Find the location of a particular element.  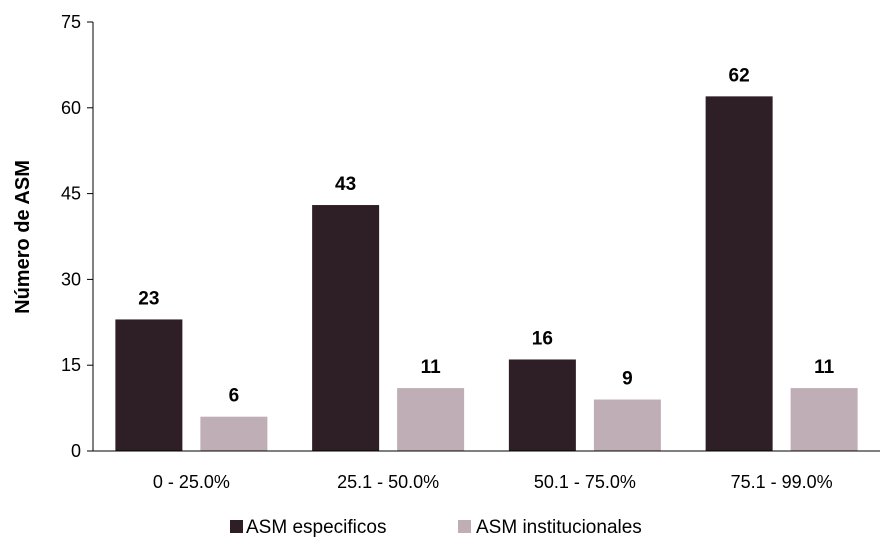

y-axis-ticks: 0 15 30 45 60 75 is located at coordinates (77, 236).